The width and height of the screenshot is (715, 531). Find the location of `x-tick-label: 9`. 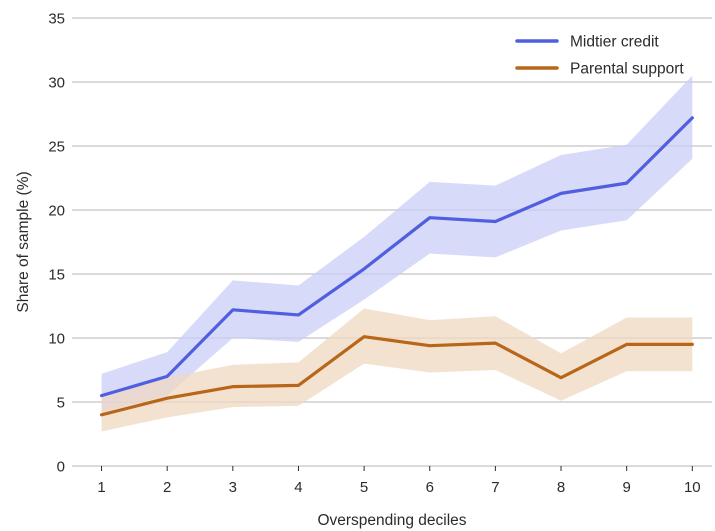

x-tick-label: 9 is located at coordinates (626, 487).